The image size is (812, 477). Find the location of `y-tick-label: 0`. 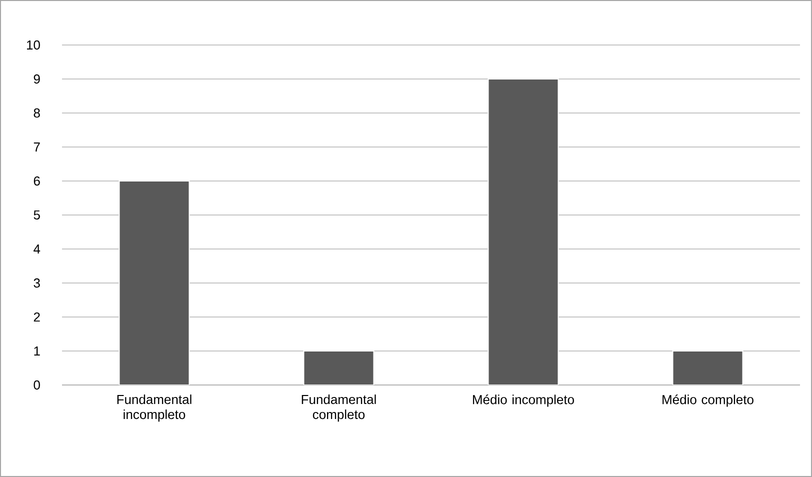

y-tick-label: 0 is located at coordinates (37, 385).